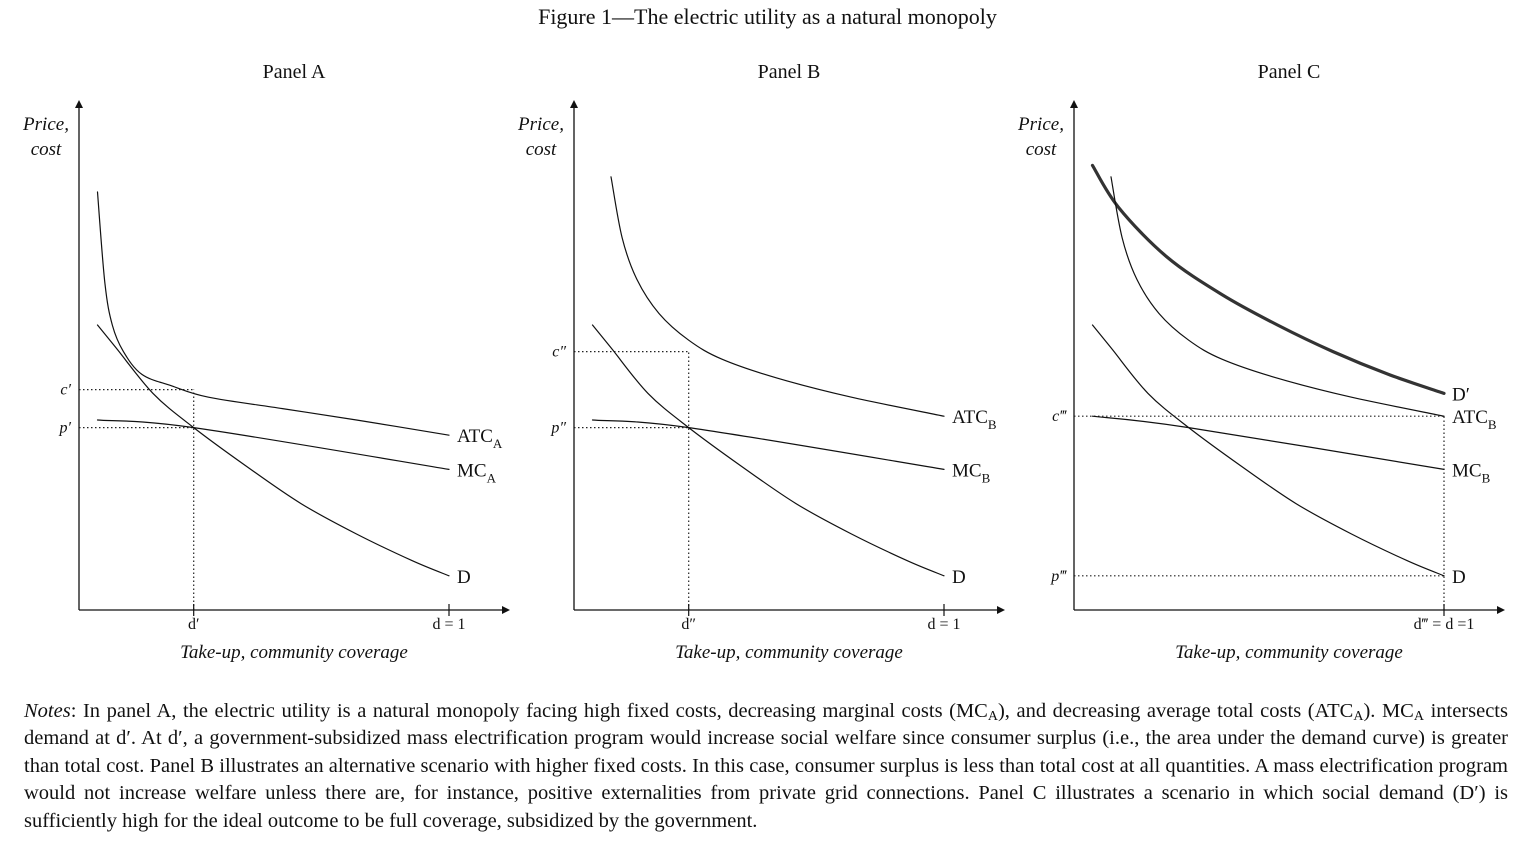  What do you see at coordinates (294, 72) in the screenshot?
I see `panel-title: Panel A` at bounding box center [294, 72].